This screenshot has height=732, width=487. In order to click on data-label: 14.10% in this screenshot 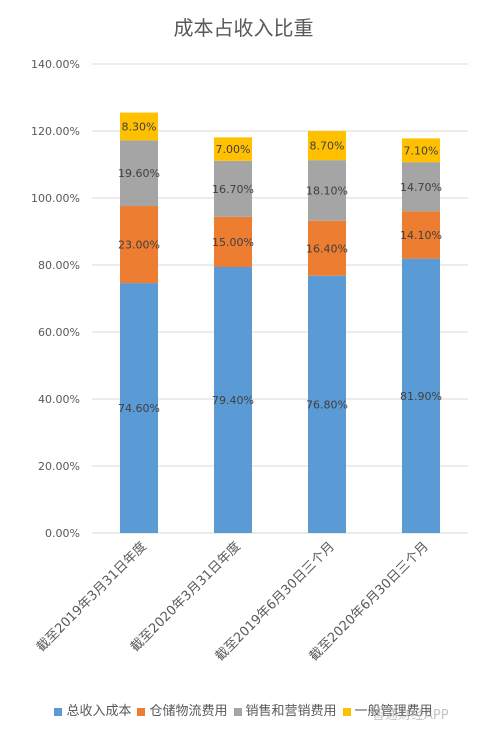, I will do `click(421, 235)`.